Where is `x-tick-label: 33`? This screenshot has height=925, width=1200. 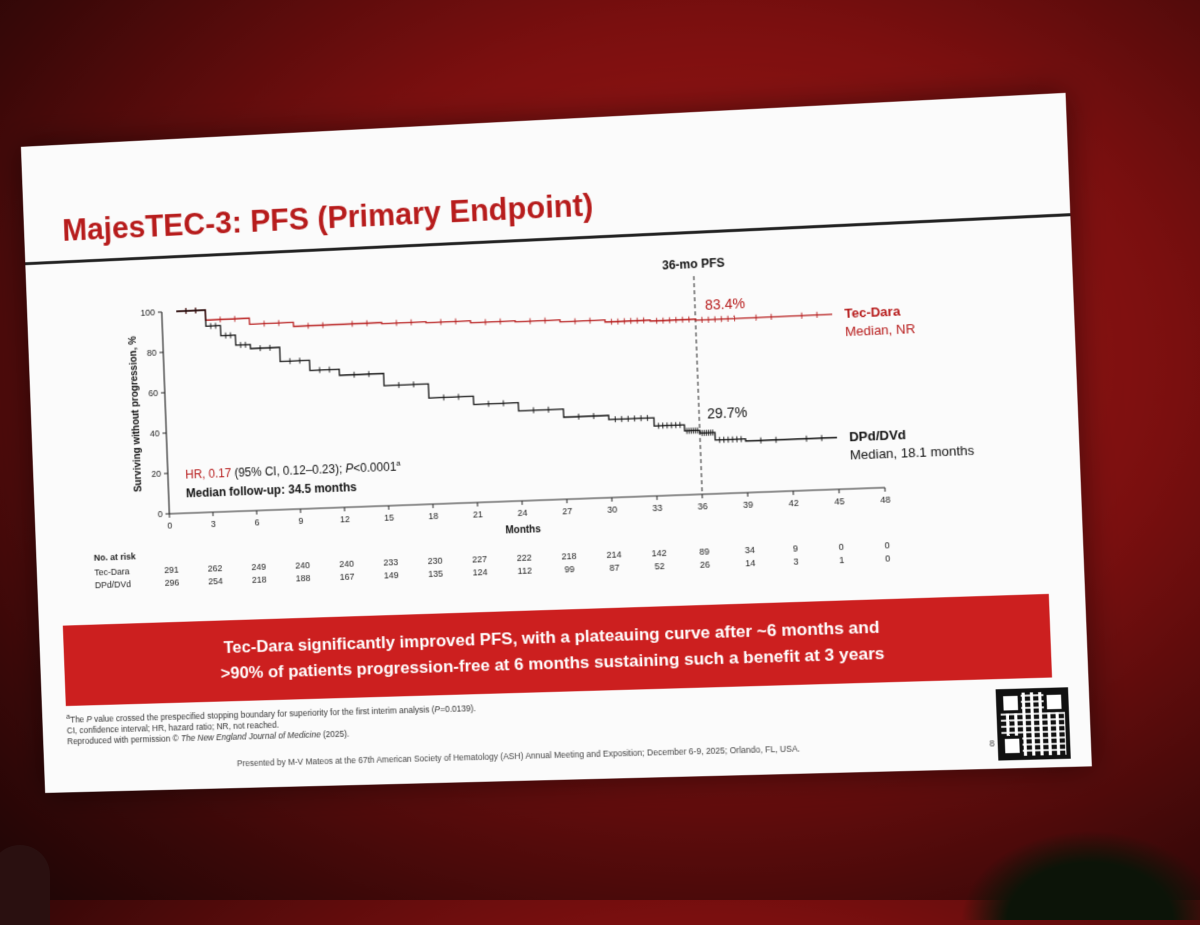
x-tick-label: 33 is located at coordinates (657, 508).